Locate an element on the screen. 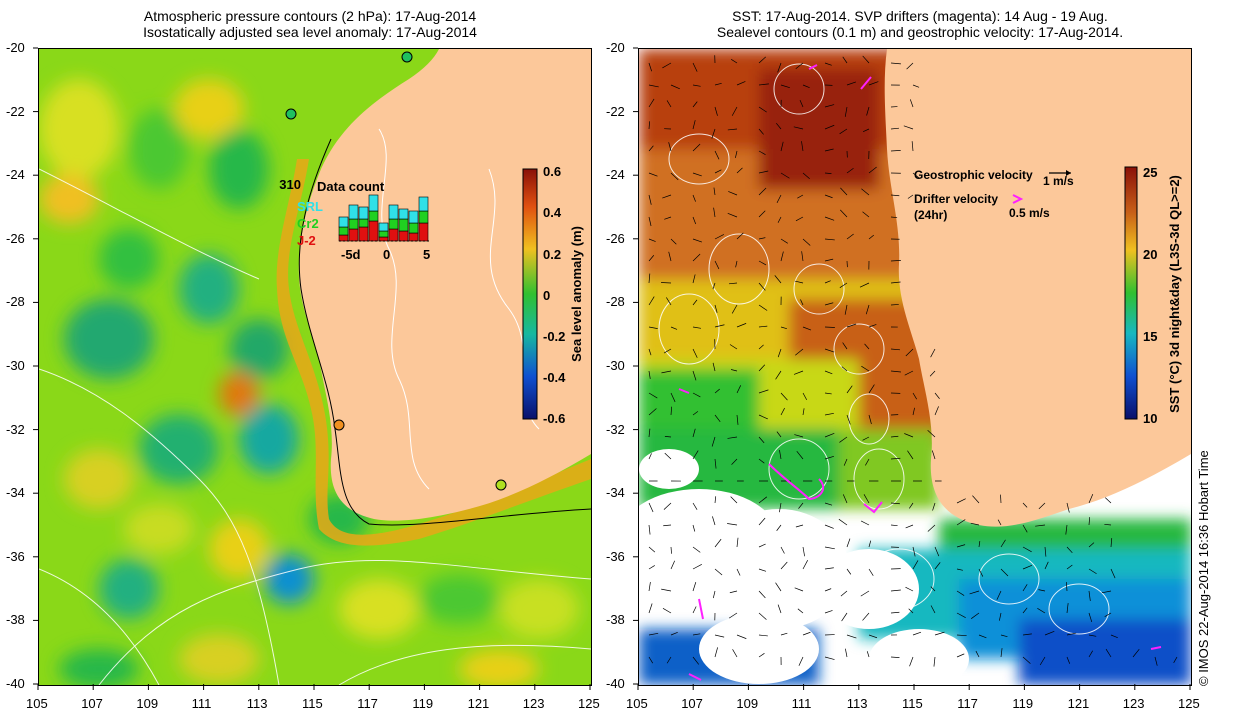  inset-title: Data count is located at coordinates (351, 186).